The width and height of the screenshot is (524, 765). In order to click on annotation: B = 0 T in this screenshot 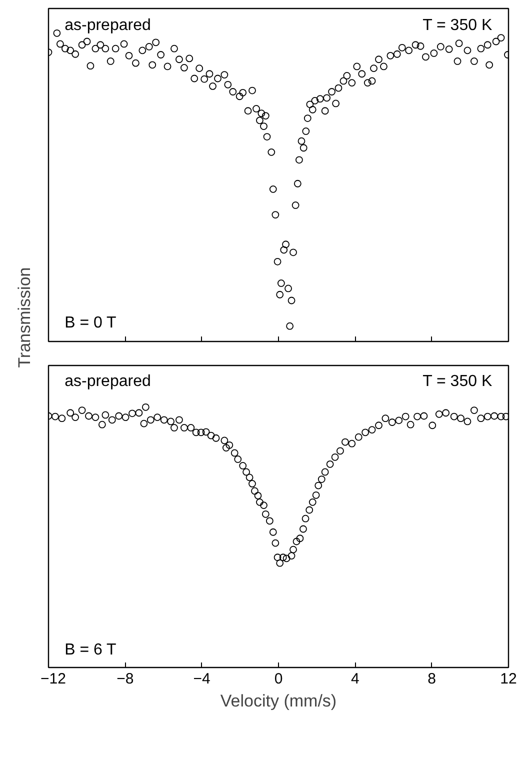, I will do `click(90, 323)`.